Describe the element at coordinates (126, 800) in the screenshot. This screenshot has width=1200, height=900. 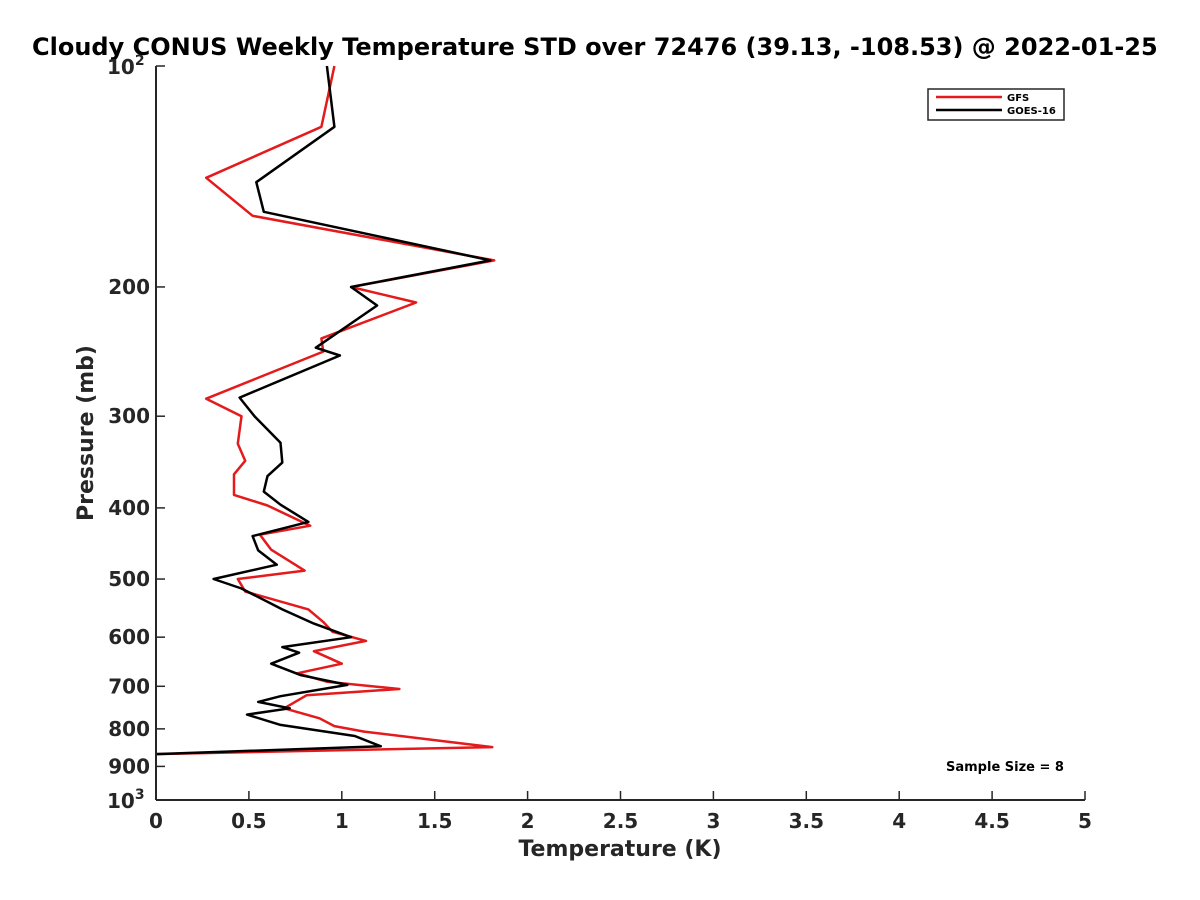
I see `y-tick-label: 10³` at that location.